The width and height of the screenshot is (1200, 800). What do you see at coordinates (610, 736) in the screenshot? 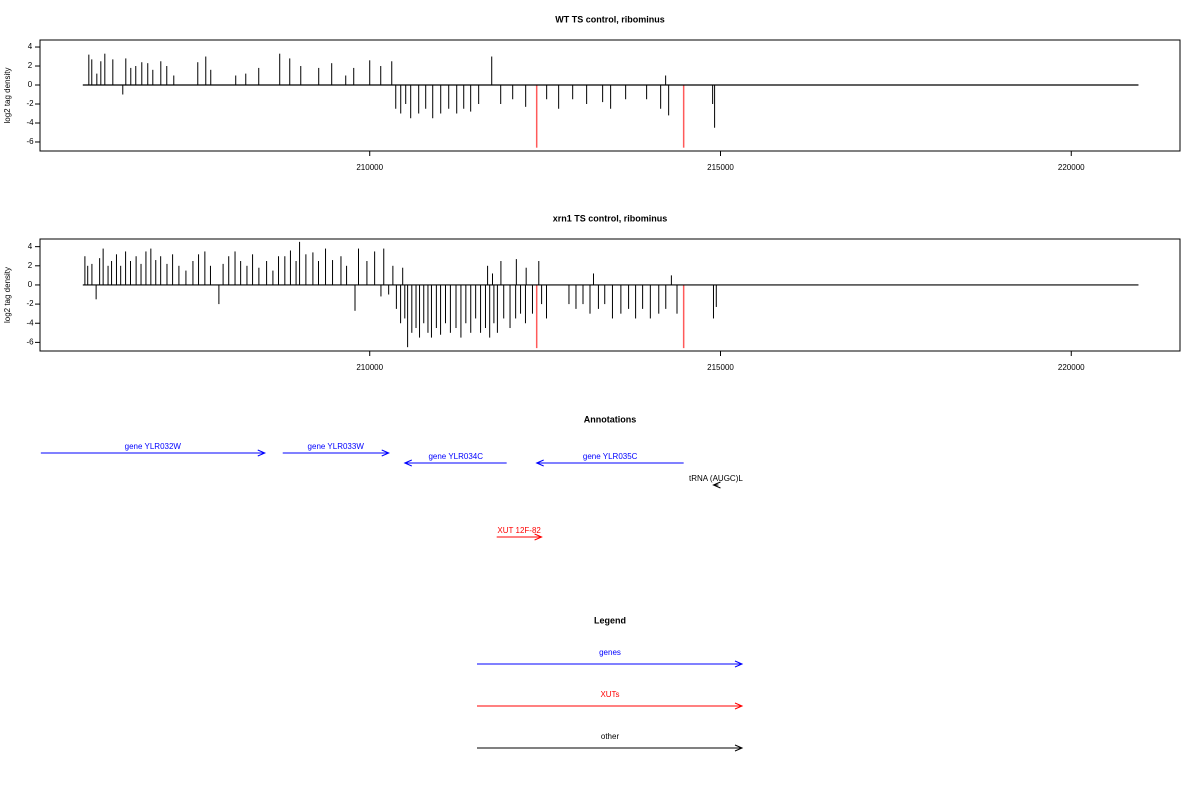
I see `legend-label: other` at bounding box center [610, 736].